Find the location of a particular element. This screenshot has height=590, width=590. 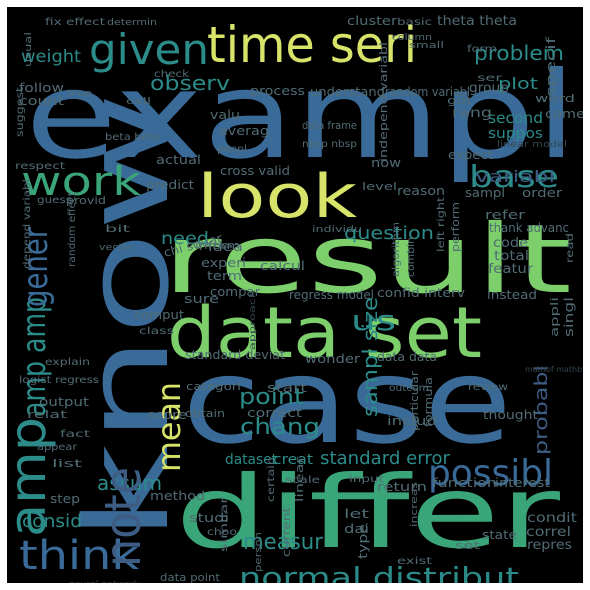

cloud-word-explain: explain is located at coordinates (67, 362).